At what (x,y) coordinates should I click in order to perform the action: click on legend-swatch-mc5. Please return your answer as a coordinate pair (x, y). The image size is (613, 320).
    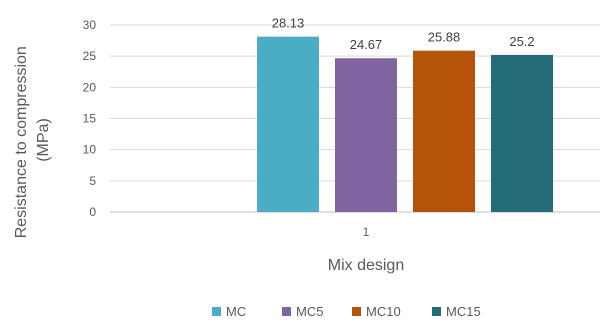
    Looking at the image, I should click on (286, 311).